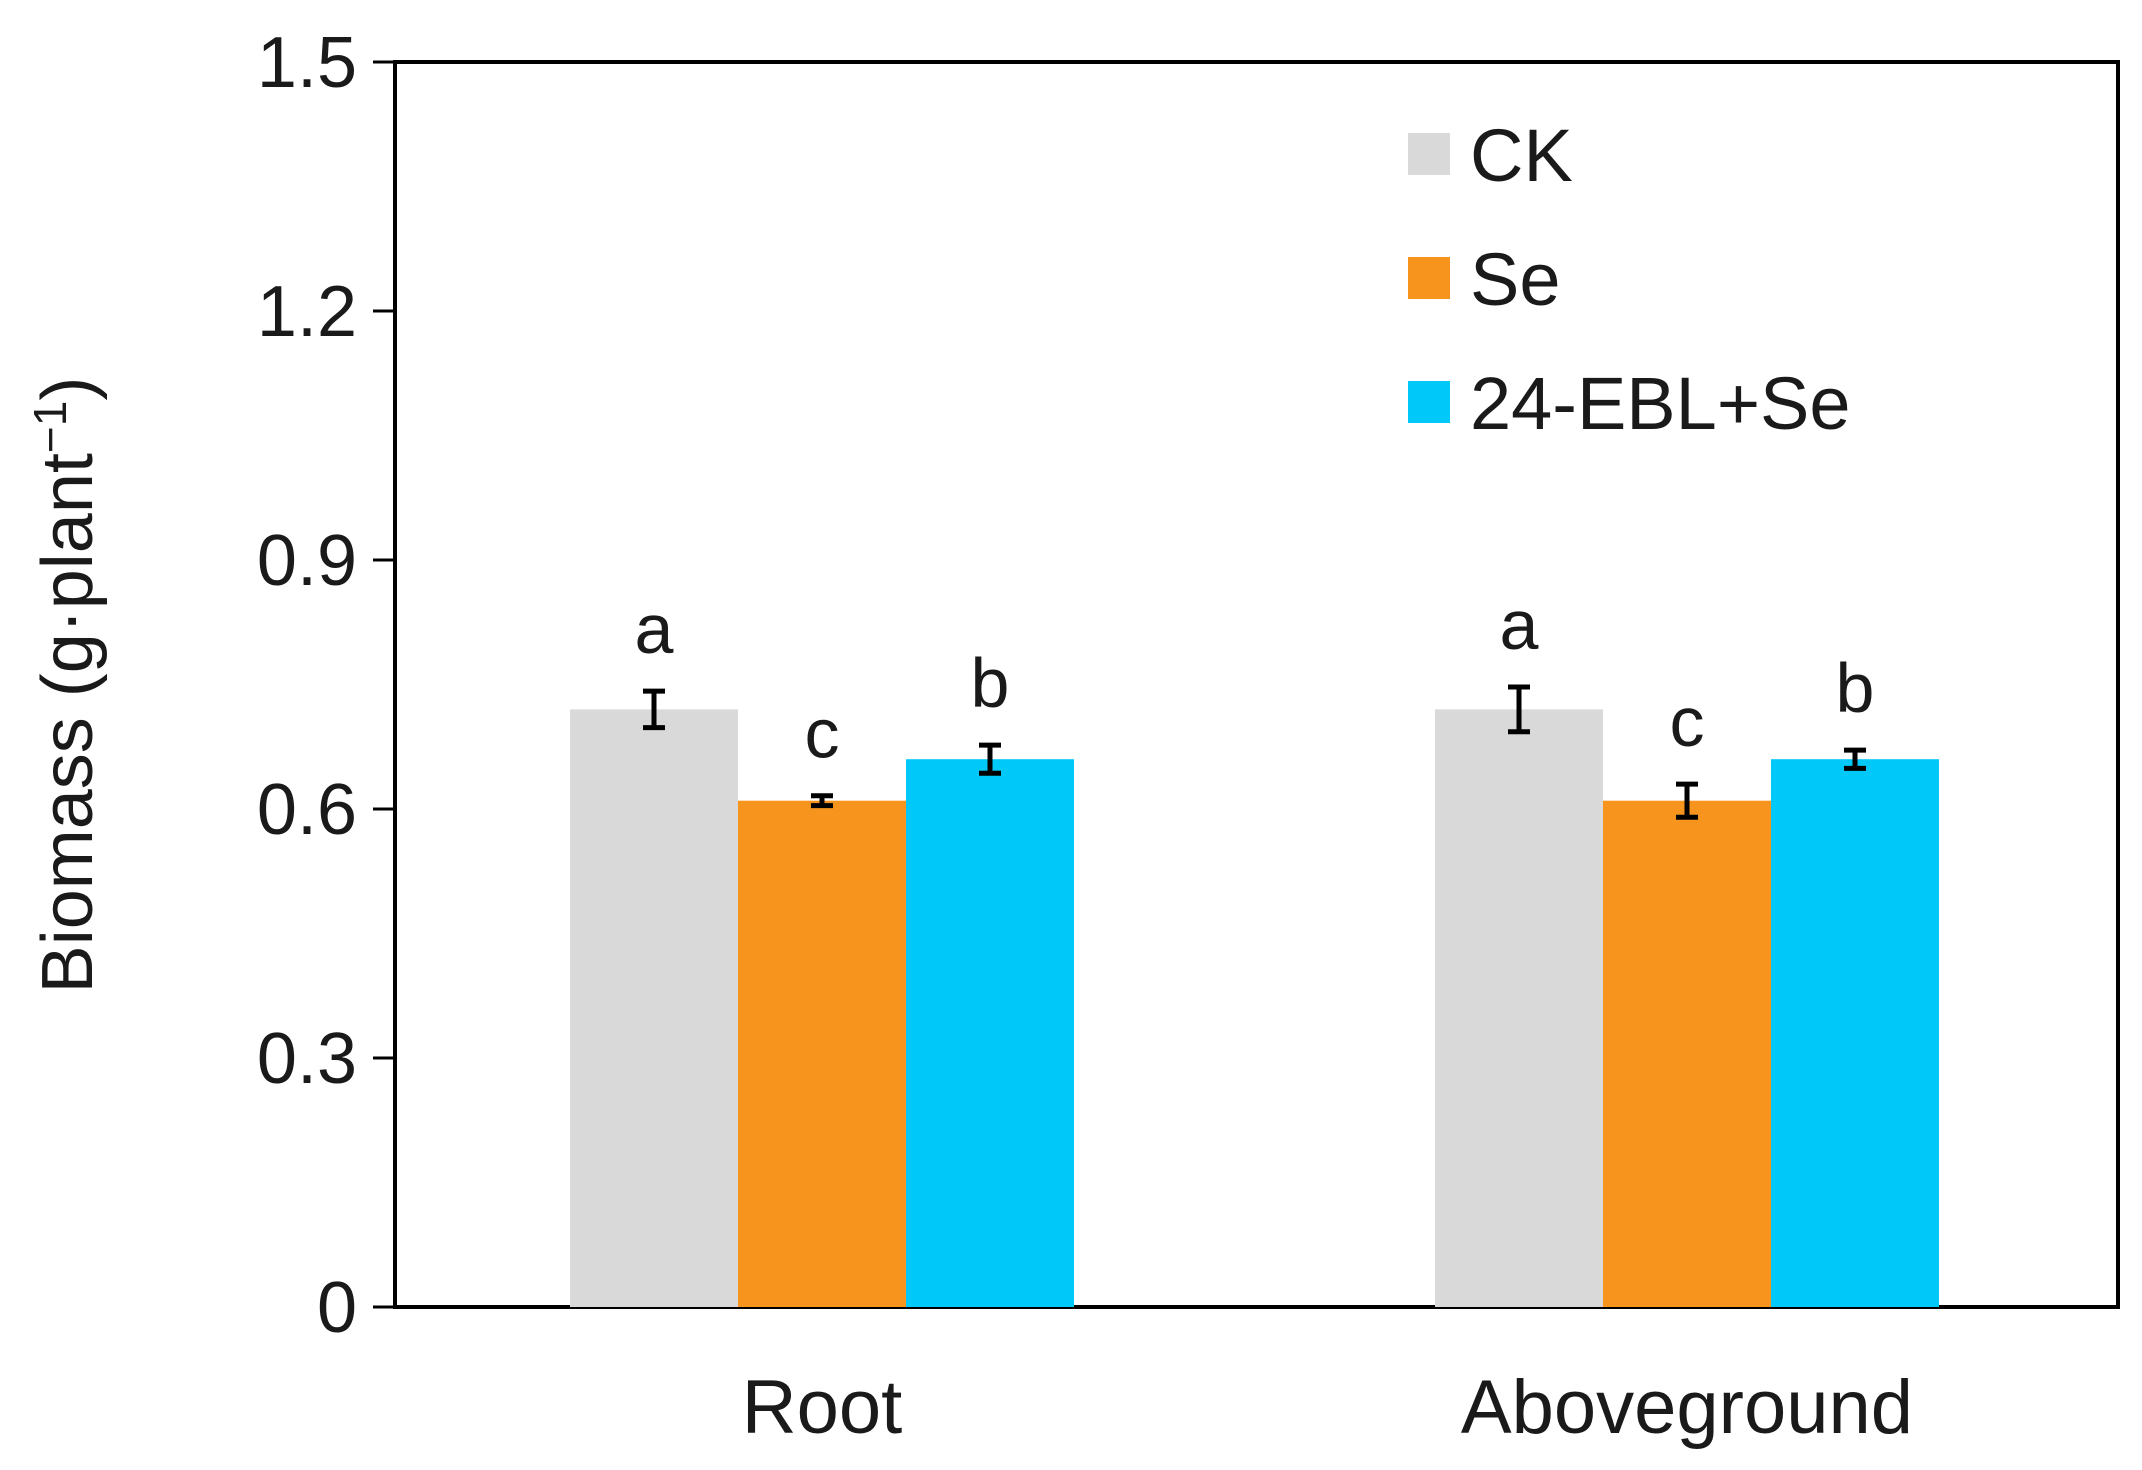 This screenshot has width=2142, height=1470. I want to click on x-category-label: Root, so click(822, 1407).